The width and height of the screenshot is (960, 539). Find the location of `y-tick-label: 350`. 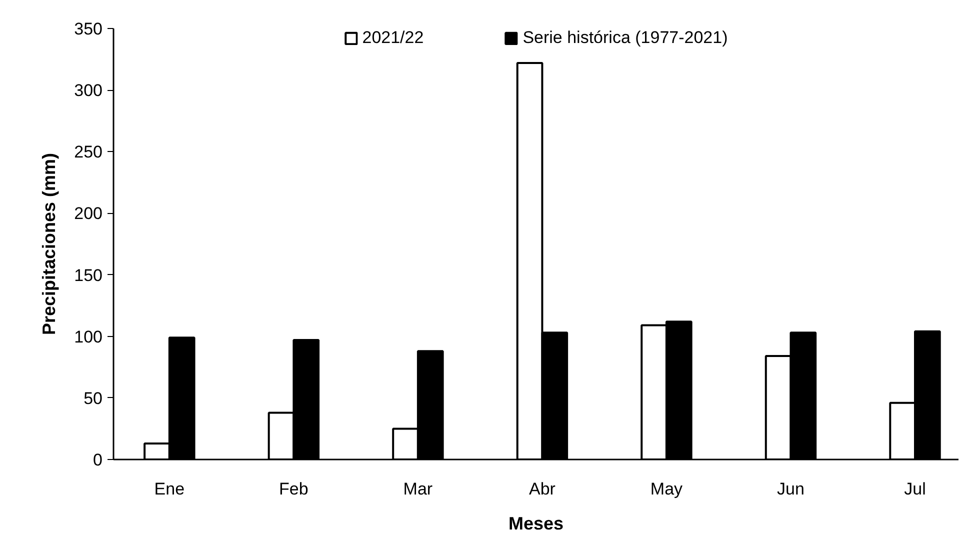

y-tick-label: 350 is located at coordinates (88, 29).